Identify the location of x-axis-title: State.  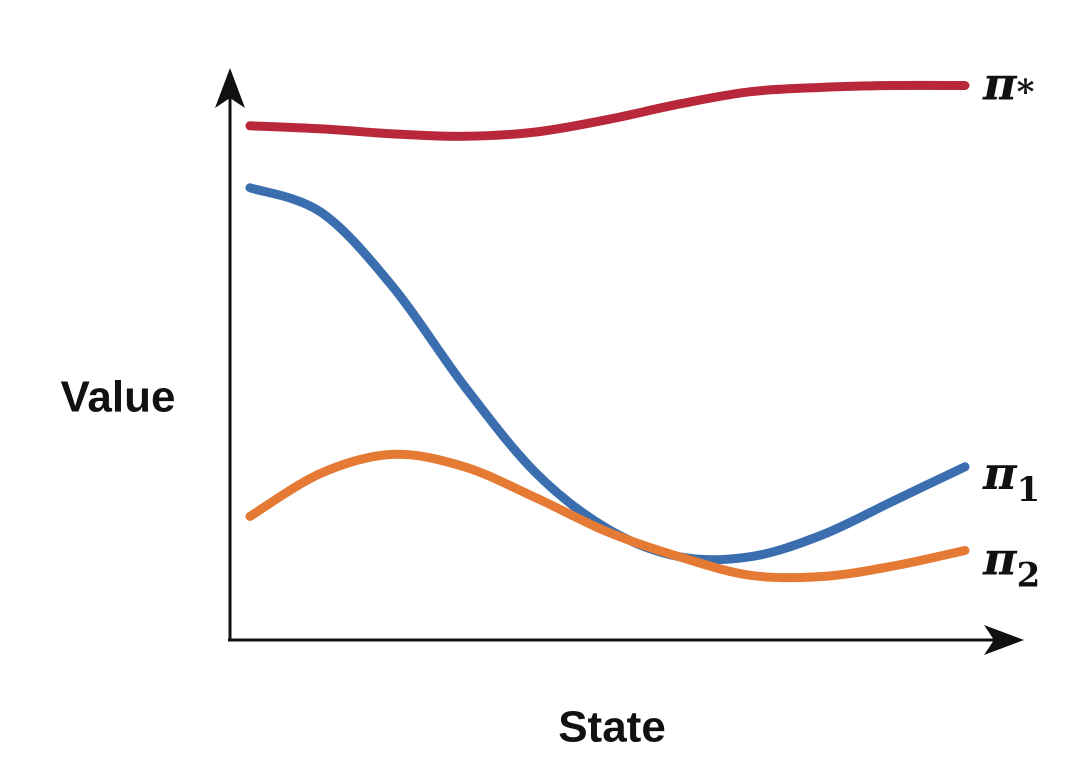
(612, 727).